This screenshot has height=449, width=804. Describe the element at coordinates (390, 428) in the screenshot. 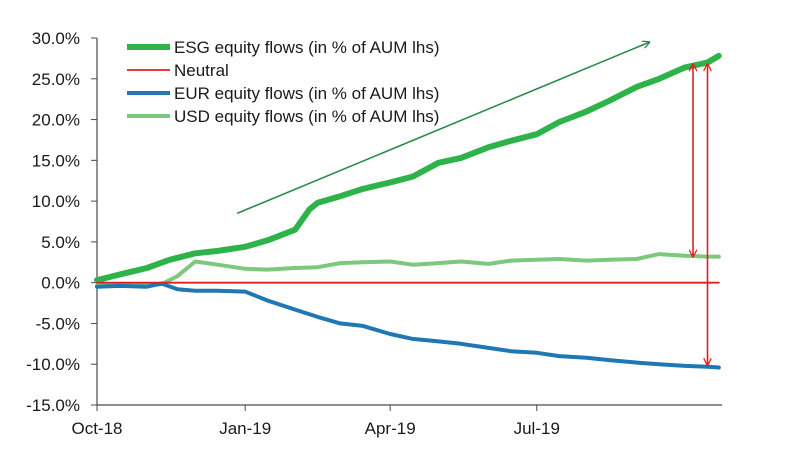

I see `x-tick-label: Apr-19` at that location.